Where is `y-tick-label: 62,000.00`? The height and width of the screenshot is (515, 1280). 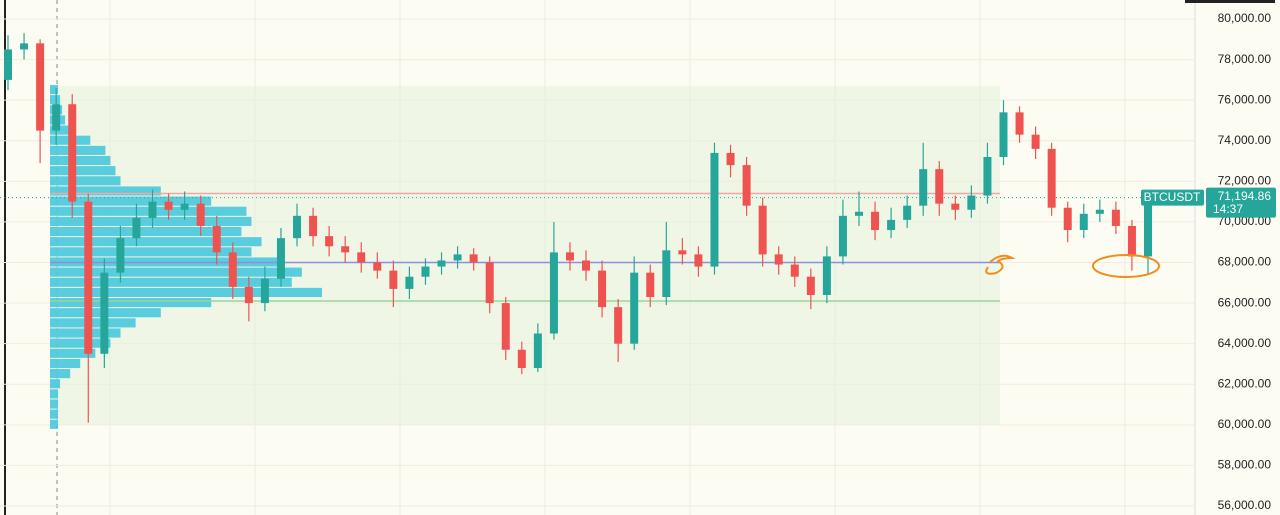 y-tick-label: 62,000.00 is located at coordinates (1245, 383).